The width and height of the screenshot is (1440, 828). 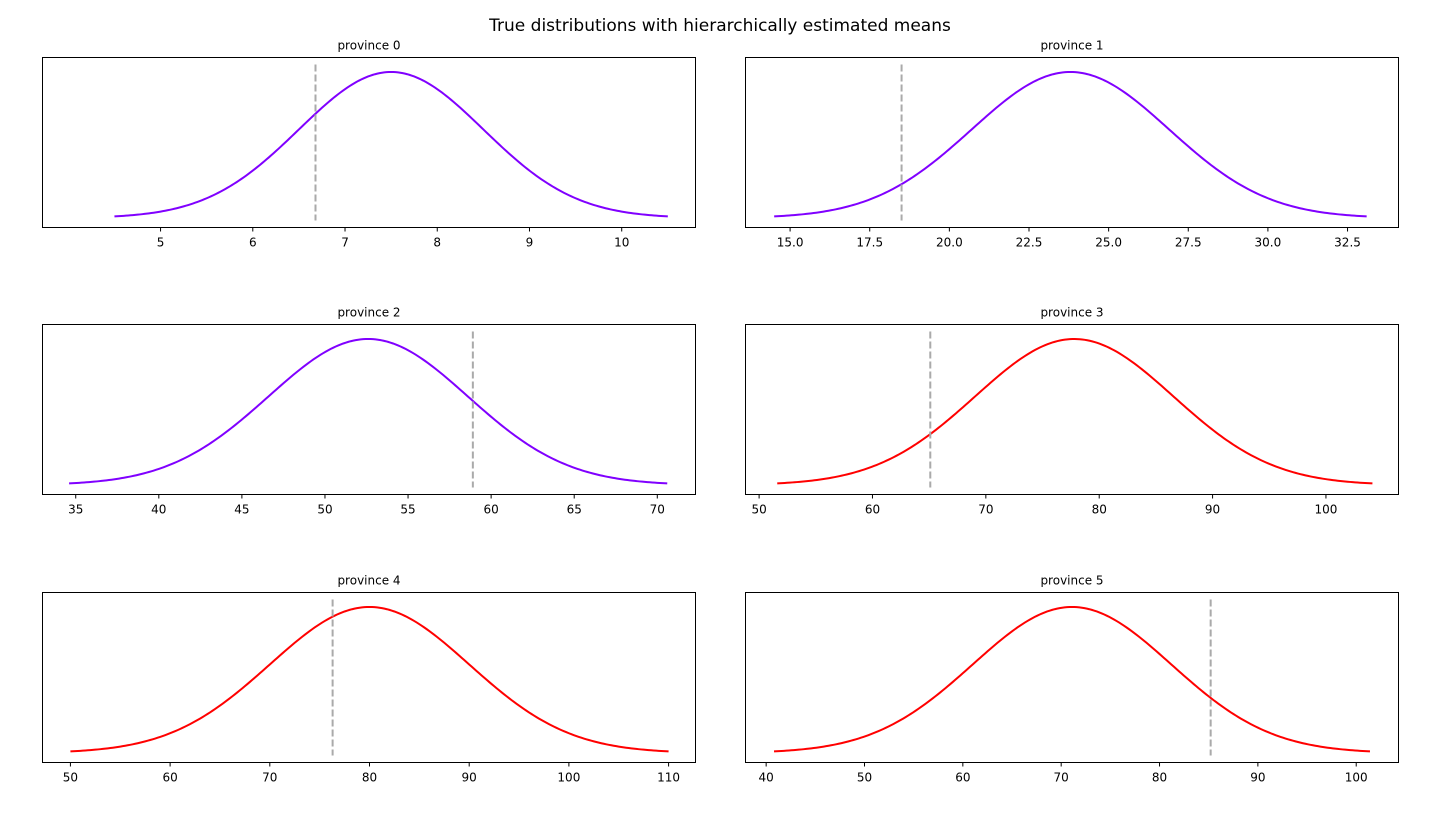 I want to click on x-tick-label: 30.0, so click(x=1268, y=243).